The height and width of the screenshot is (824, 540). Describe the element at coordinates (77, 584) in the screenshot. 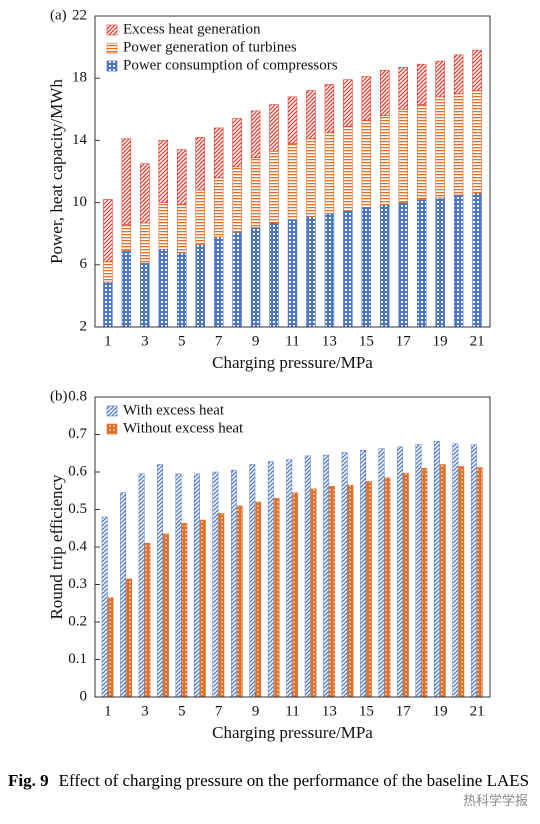

I see `y-tick-label: 0.3` at that location.